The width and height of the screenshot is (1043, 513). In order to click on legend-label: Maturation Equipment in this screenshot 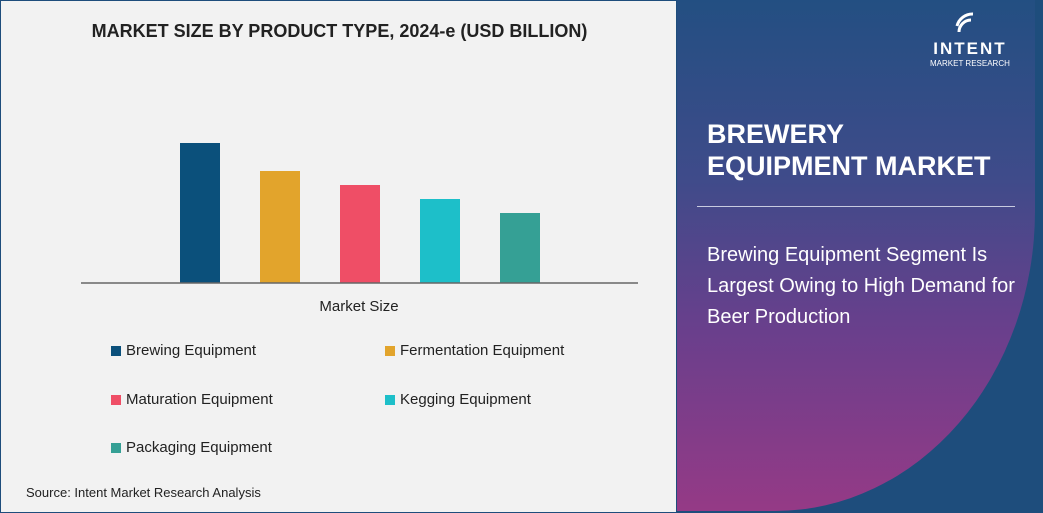, I will do `click(199, 399)`.